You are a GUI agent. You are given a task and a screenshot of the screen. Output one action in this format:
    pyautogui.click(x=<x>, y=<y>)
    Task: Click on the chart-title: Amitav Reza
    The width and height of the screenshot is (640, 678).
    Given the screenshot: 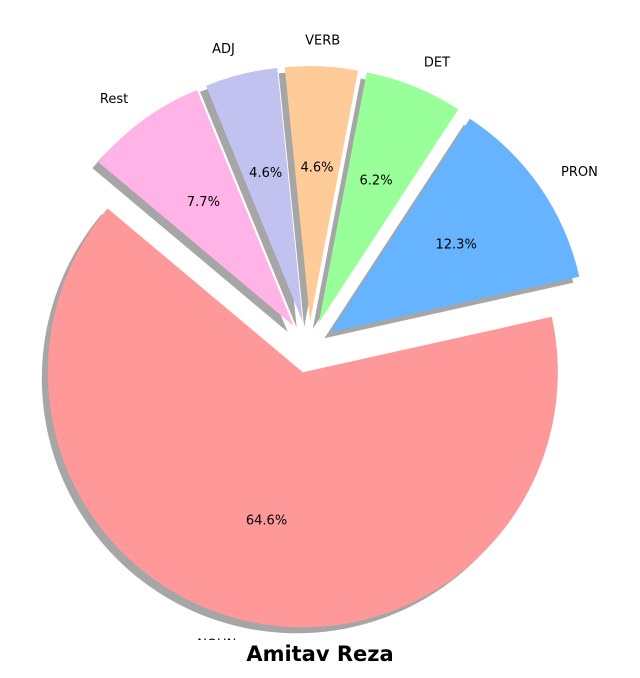 What is the action you would take?
    pyautogui.click(x=320, y=654)
    